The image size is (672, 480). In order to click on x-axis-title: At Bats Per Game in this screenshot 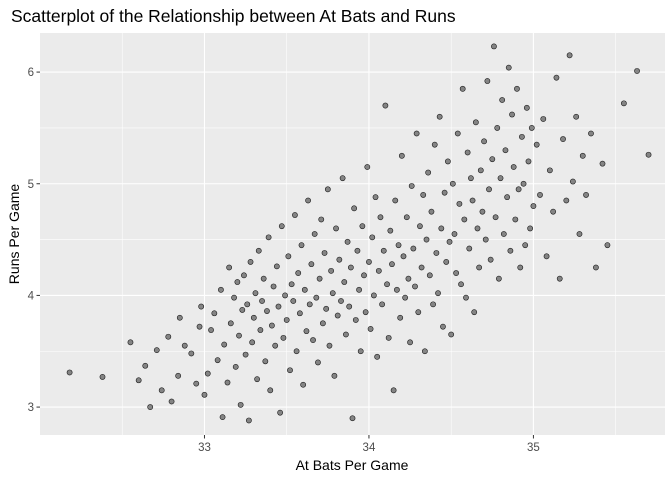, I will do `click(352, 465)`.